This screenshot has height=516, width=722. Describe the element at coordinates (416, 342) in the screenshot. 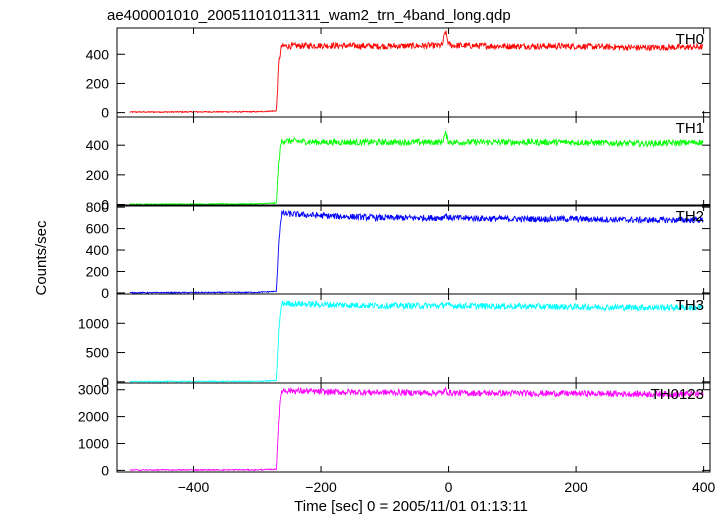

I see `series-line-th3` at that location.